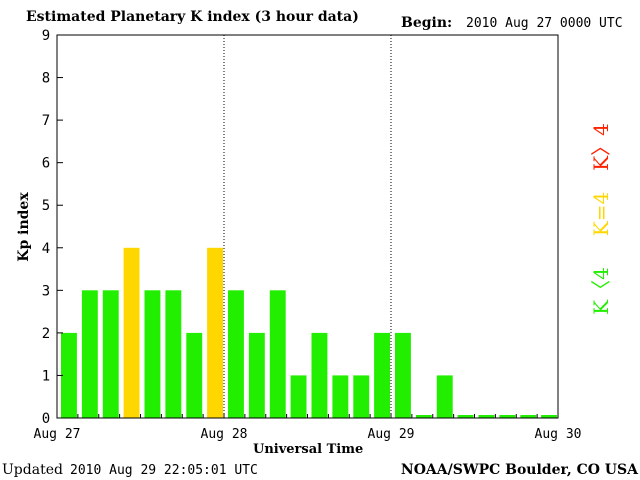 The height and width of the screenshot is (480, 640). Describe the element at coordinates (544, 23) in the screenshot. I see `begin-value: 2010 Aug 27 0000 UTC` at that location.